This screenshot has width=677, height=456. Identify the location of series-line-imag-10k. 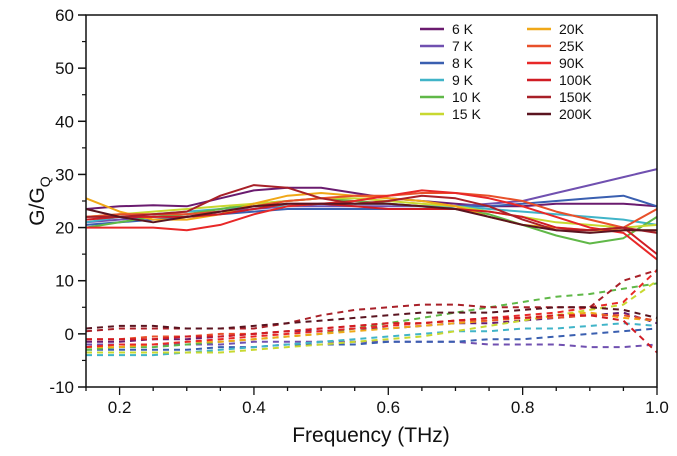
(371, 316).